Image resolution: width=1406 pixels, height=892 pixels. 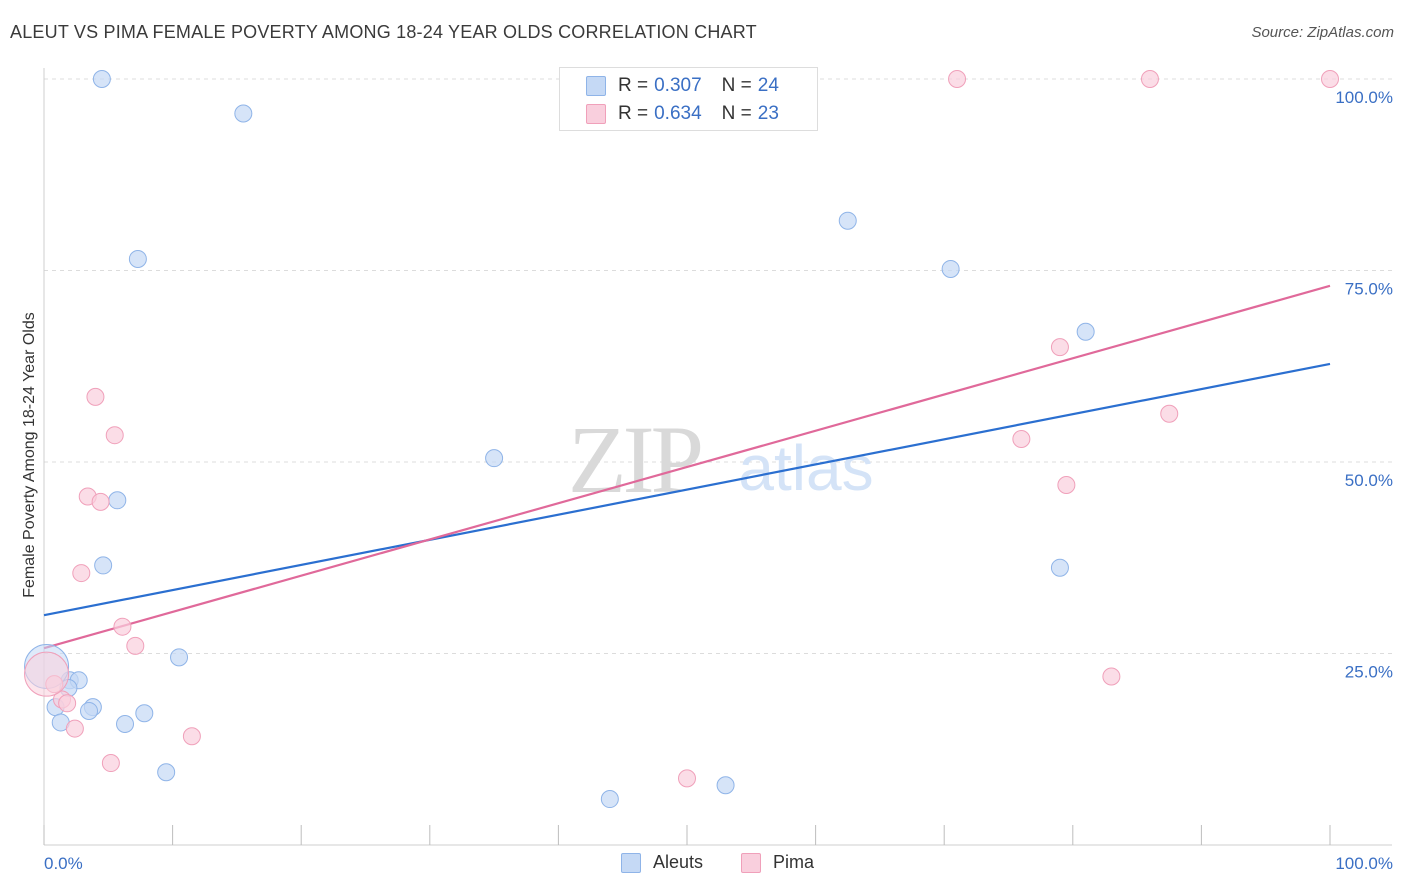 I want to click on source-label: Source: ZipAtlas.com, so click(x=1322, y=32).